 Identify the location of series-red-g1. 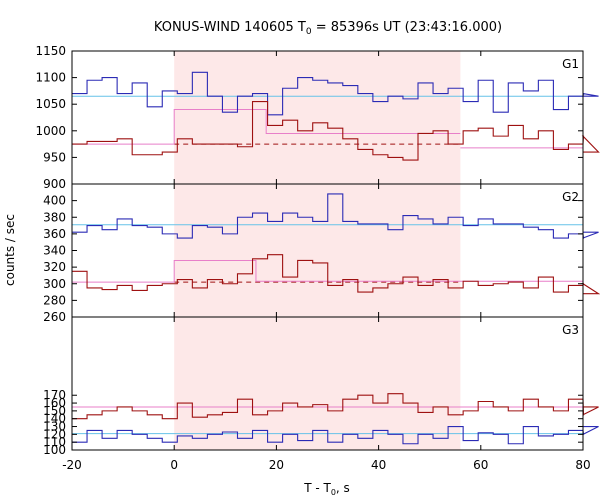
(336, 130).